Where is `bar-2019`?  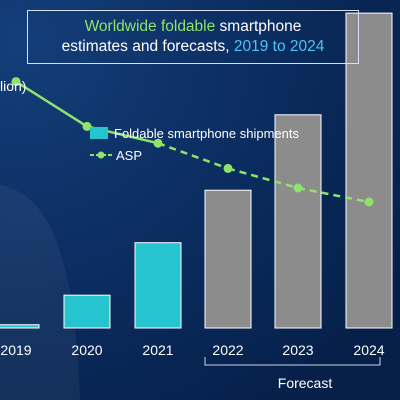
bar-2019 is located at coordinates (20, 326).